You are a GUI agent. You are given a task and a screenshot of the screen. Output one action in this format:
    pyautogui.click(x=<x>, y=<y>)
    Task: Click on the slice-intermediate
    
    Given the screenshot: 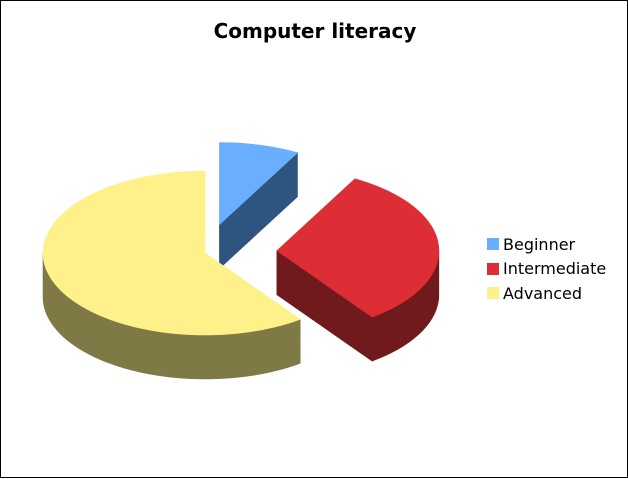 What is the action you would take?
    pyautogui.click(x=358, y=248)
    